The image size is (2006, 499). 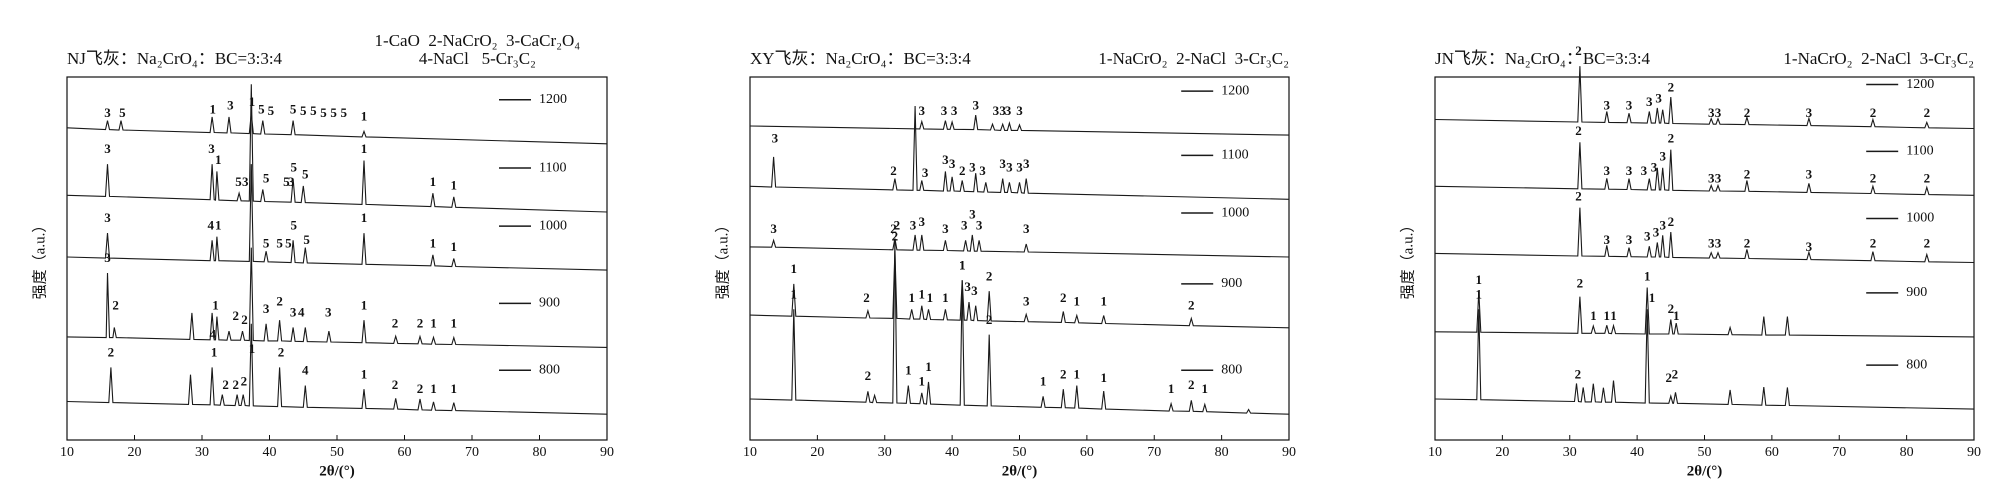 I want to click on peak-label: 4, so click(x=301, y=312).